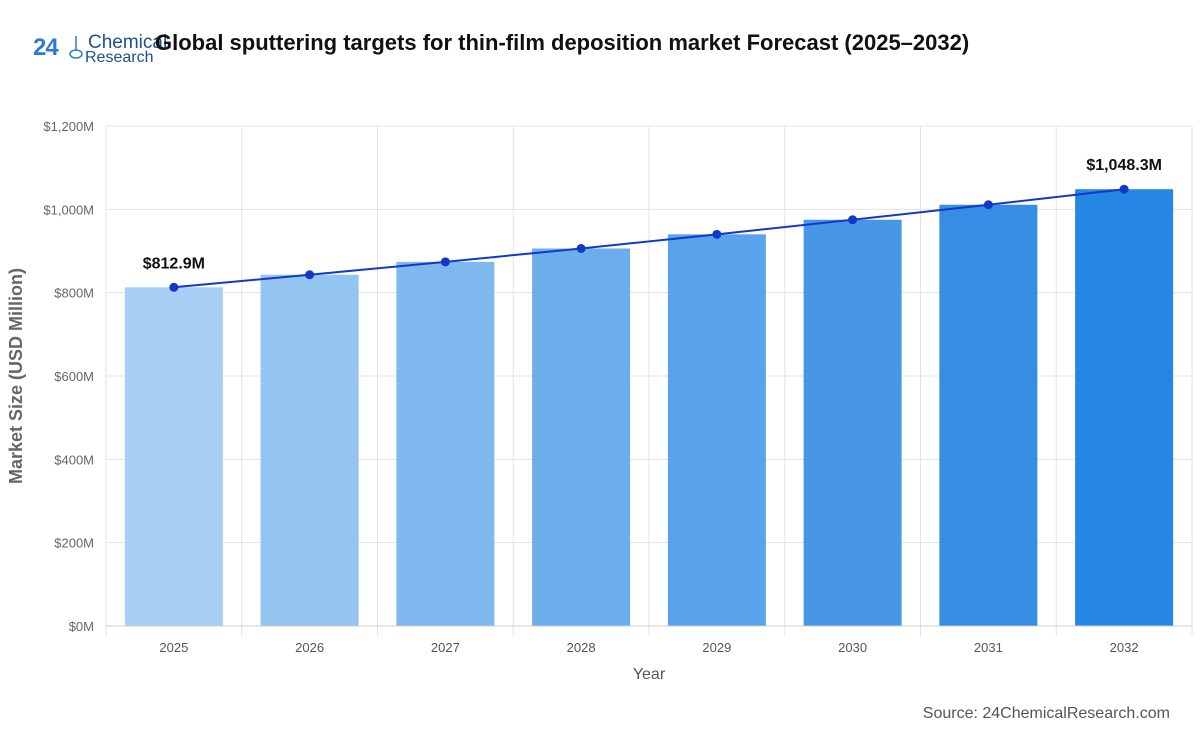  Describe the element at coordinates (445, 647) in the screenshot. I see `x-tick-label: 2027` at that location.